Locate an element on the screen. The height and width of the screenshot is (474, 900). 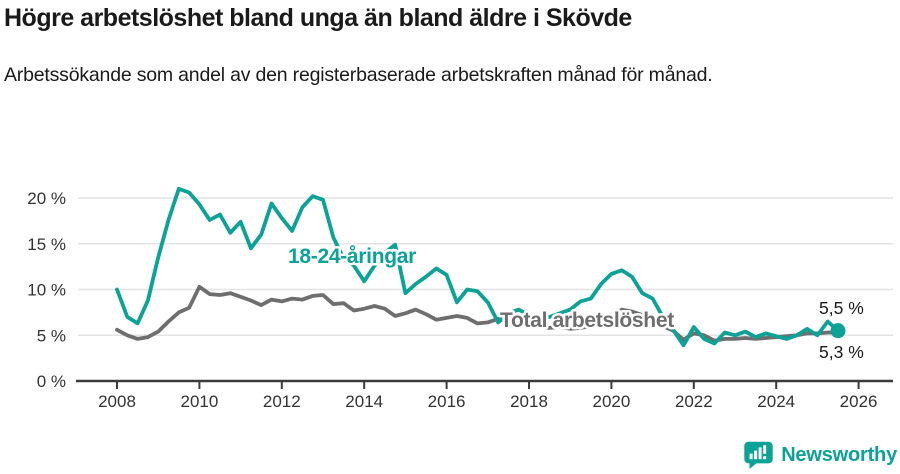
y-tick-label-15: 15 % is located at coordinates (46, 244).